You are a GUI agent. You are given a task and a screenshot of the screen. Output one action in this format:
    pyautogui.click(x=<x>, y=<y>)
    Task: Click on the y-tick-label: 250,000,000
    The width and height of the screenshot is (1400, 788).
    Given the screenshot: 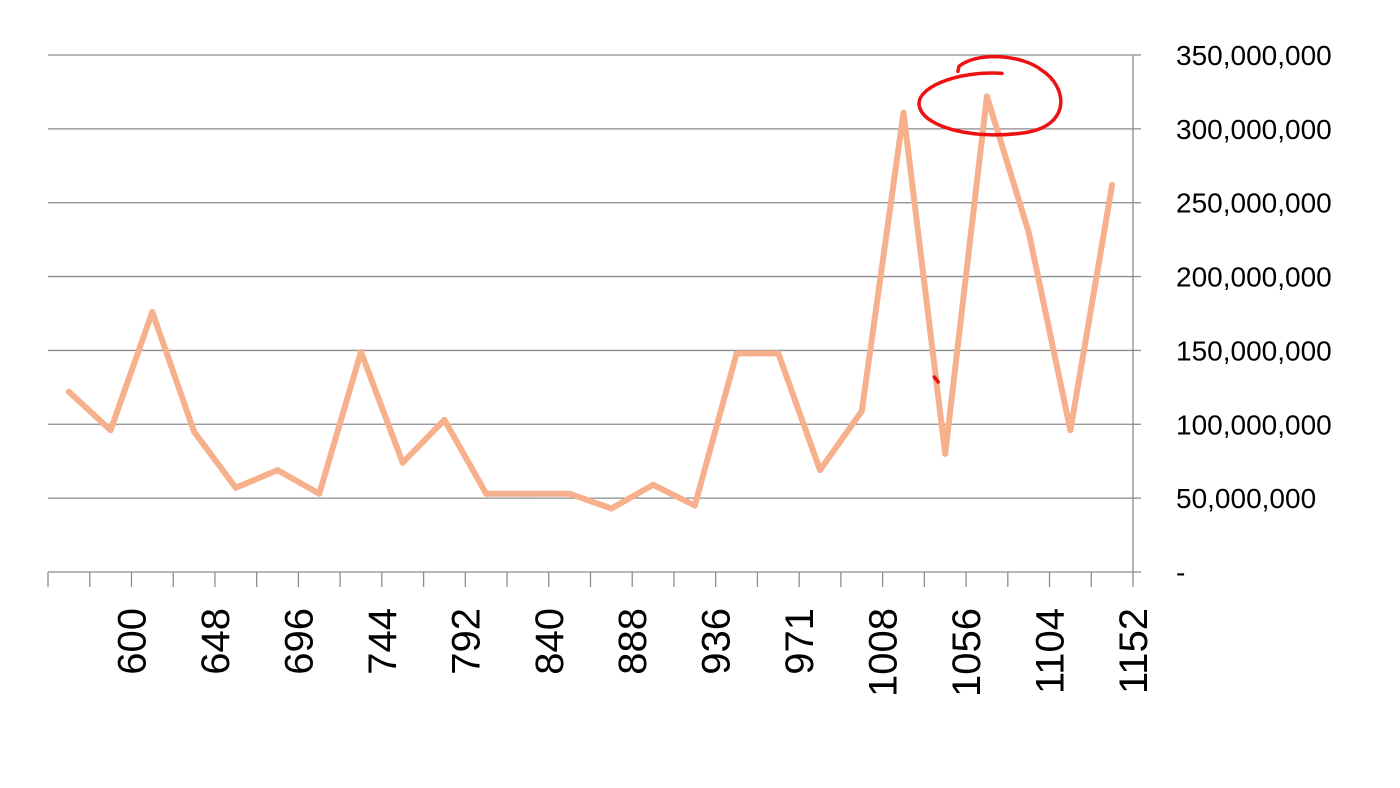 What is the action you would take?
    pyautogui.click(x=1254, y=203)
    